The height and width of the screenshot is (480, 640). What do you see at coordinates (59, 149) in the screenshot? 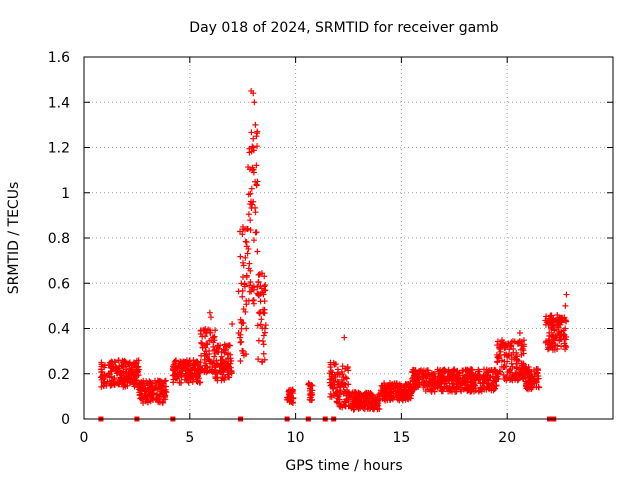
I see `y-tick-label: 1.2` at bounding box center [59, 149].